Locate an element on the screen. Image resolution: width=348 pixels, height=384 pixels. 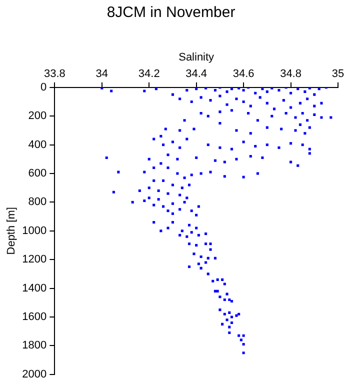
y-tick-label: 400 is located at coordinates (37, 144).